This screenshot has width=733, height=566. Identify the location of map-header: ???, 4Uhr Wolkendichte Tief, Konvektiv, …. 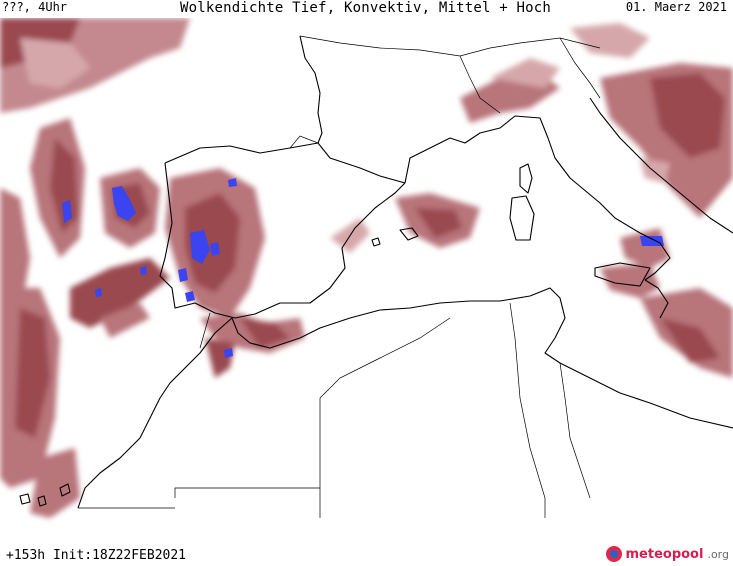
(366, 9).